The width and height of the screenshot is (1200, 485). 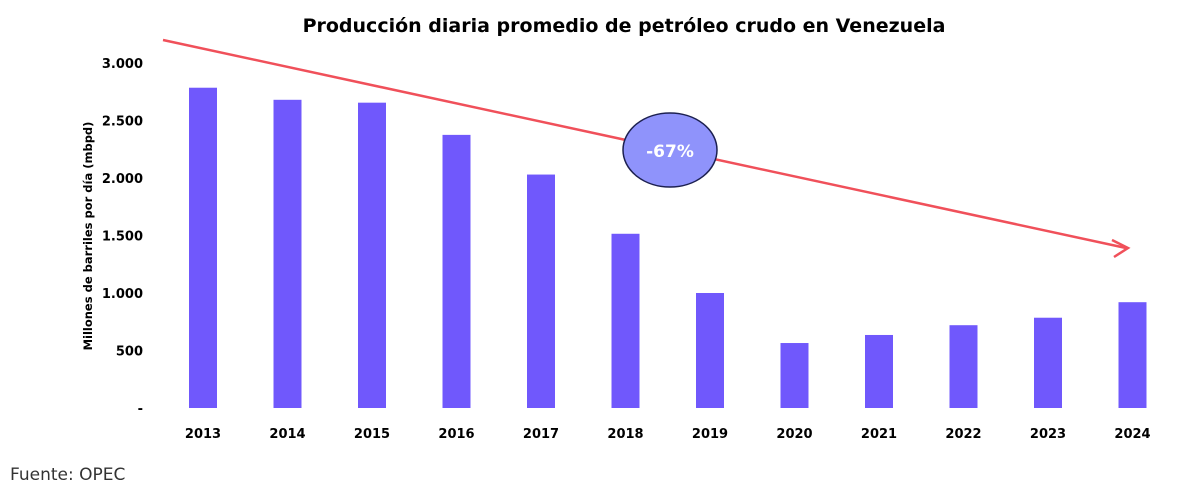 I want to click on x-tick-label: 2019, so click(x=710, y=434).